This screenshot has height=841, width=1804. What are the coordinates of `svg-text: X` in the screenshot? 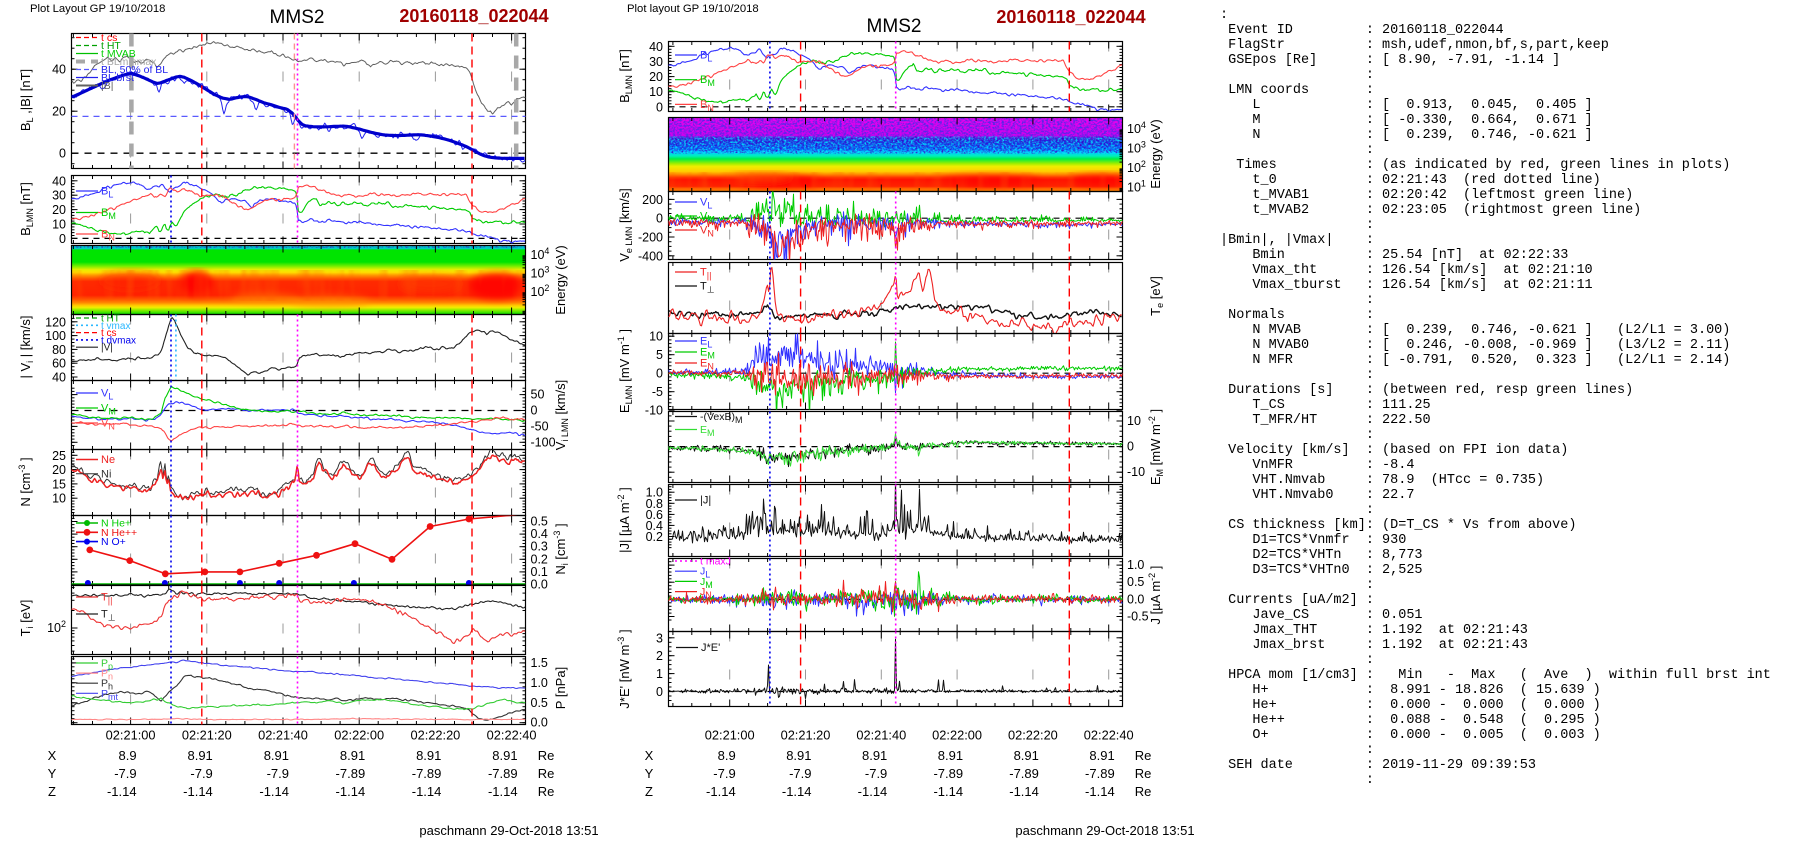 It's located at (649, 755).